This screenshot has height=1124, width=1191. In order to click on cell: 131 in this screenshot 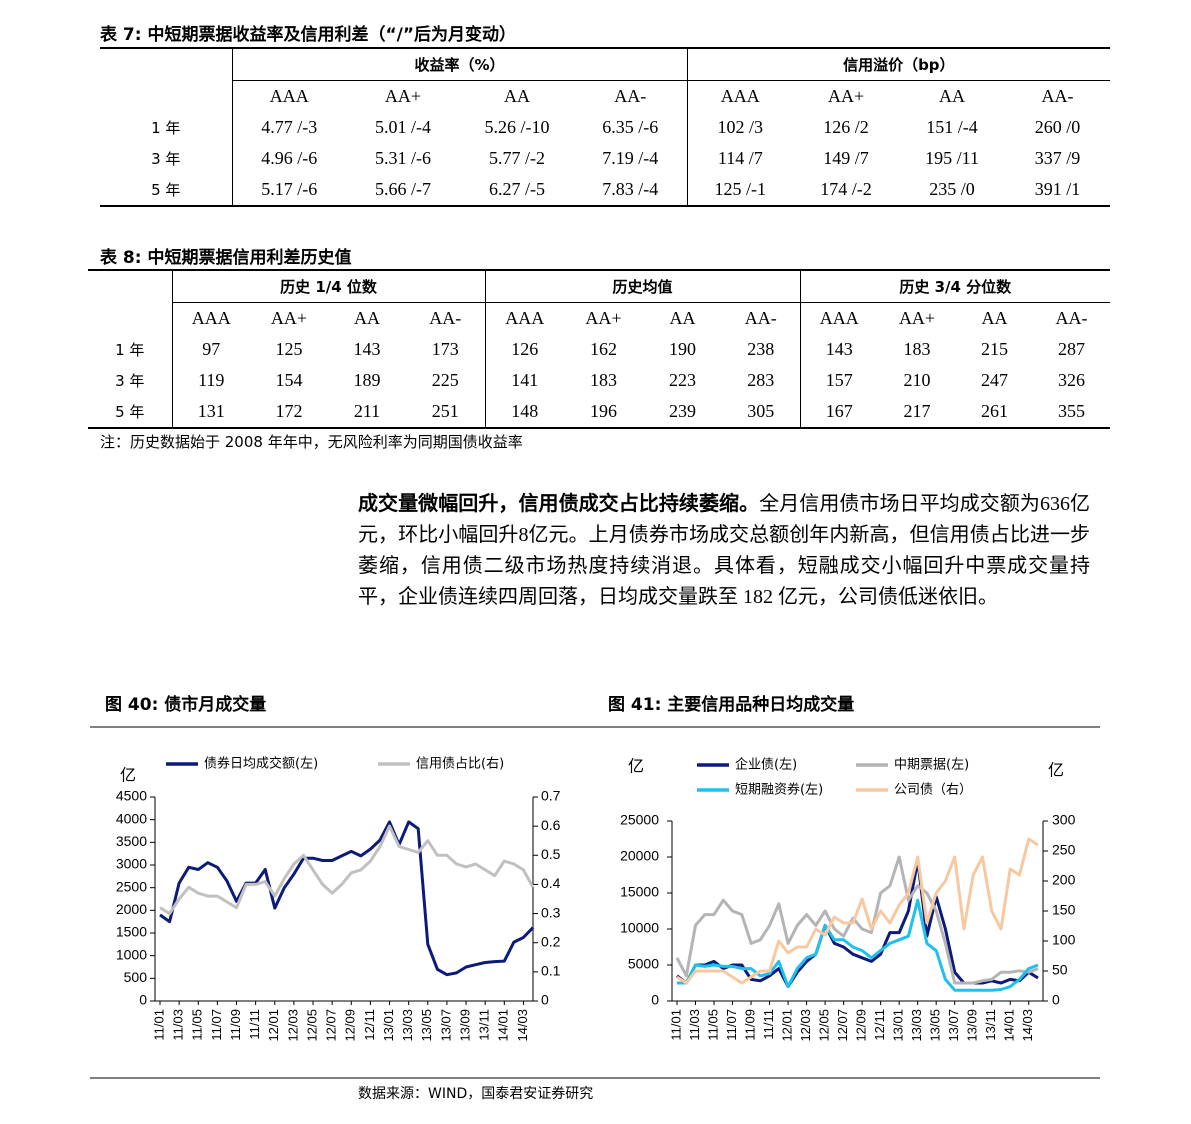, I will do `click(210, 412)`.